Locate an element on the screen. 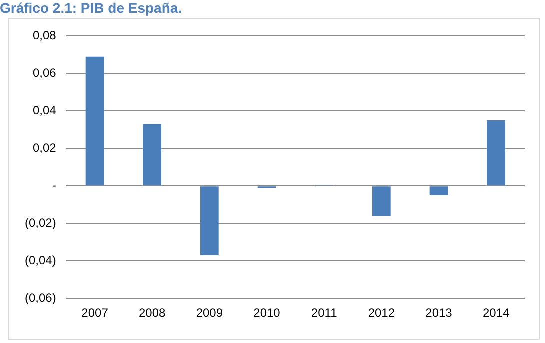 Image resolution: width=545 pixels, height=343 pixels. x-tick-label: 2013 is located at coordinates (439, 313).